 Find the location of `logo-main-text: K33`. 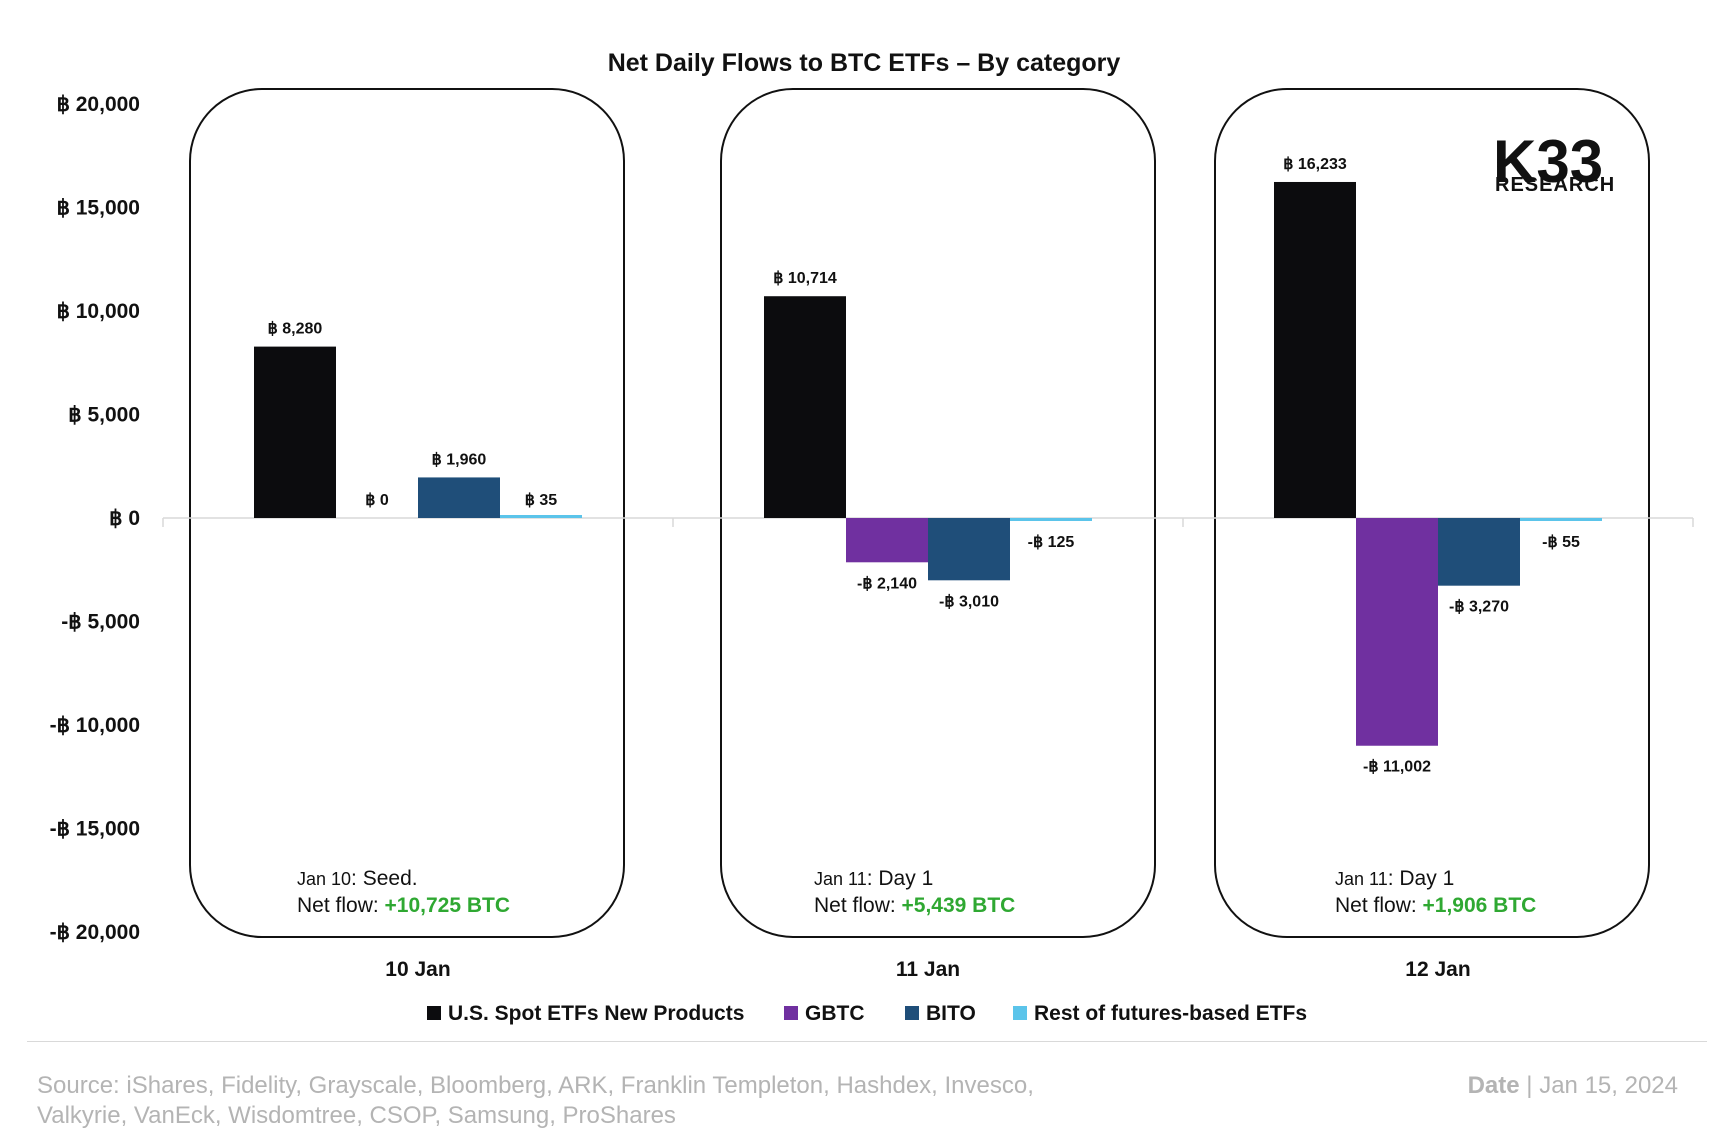

logo-main-text: K33 is located at coordinates (1548, 161).